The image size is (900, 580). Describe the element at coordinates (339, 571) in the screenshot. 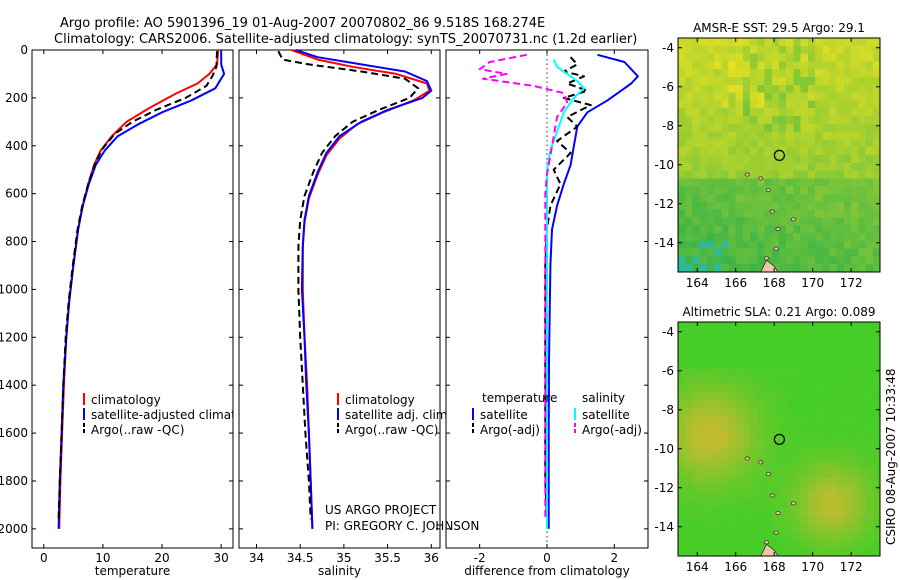

I see `salinity-xlabel: salinity` at that location.